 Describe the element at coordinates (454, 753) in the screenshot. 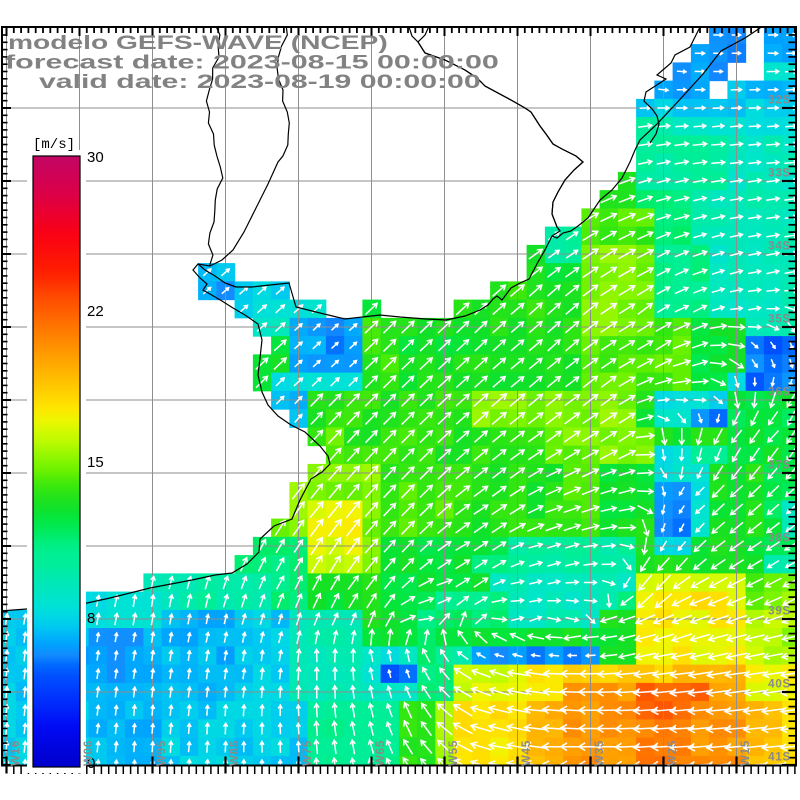

I see `svg-text: W55` at that location.